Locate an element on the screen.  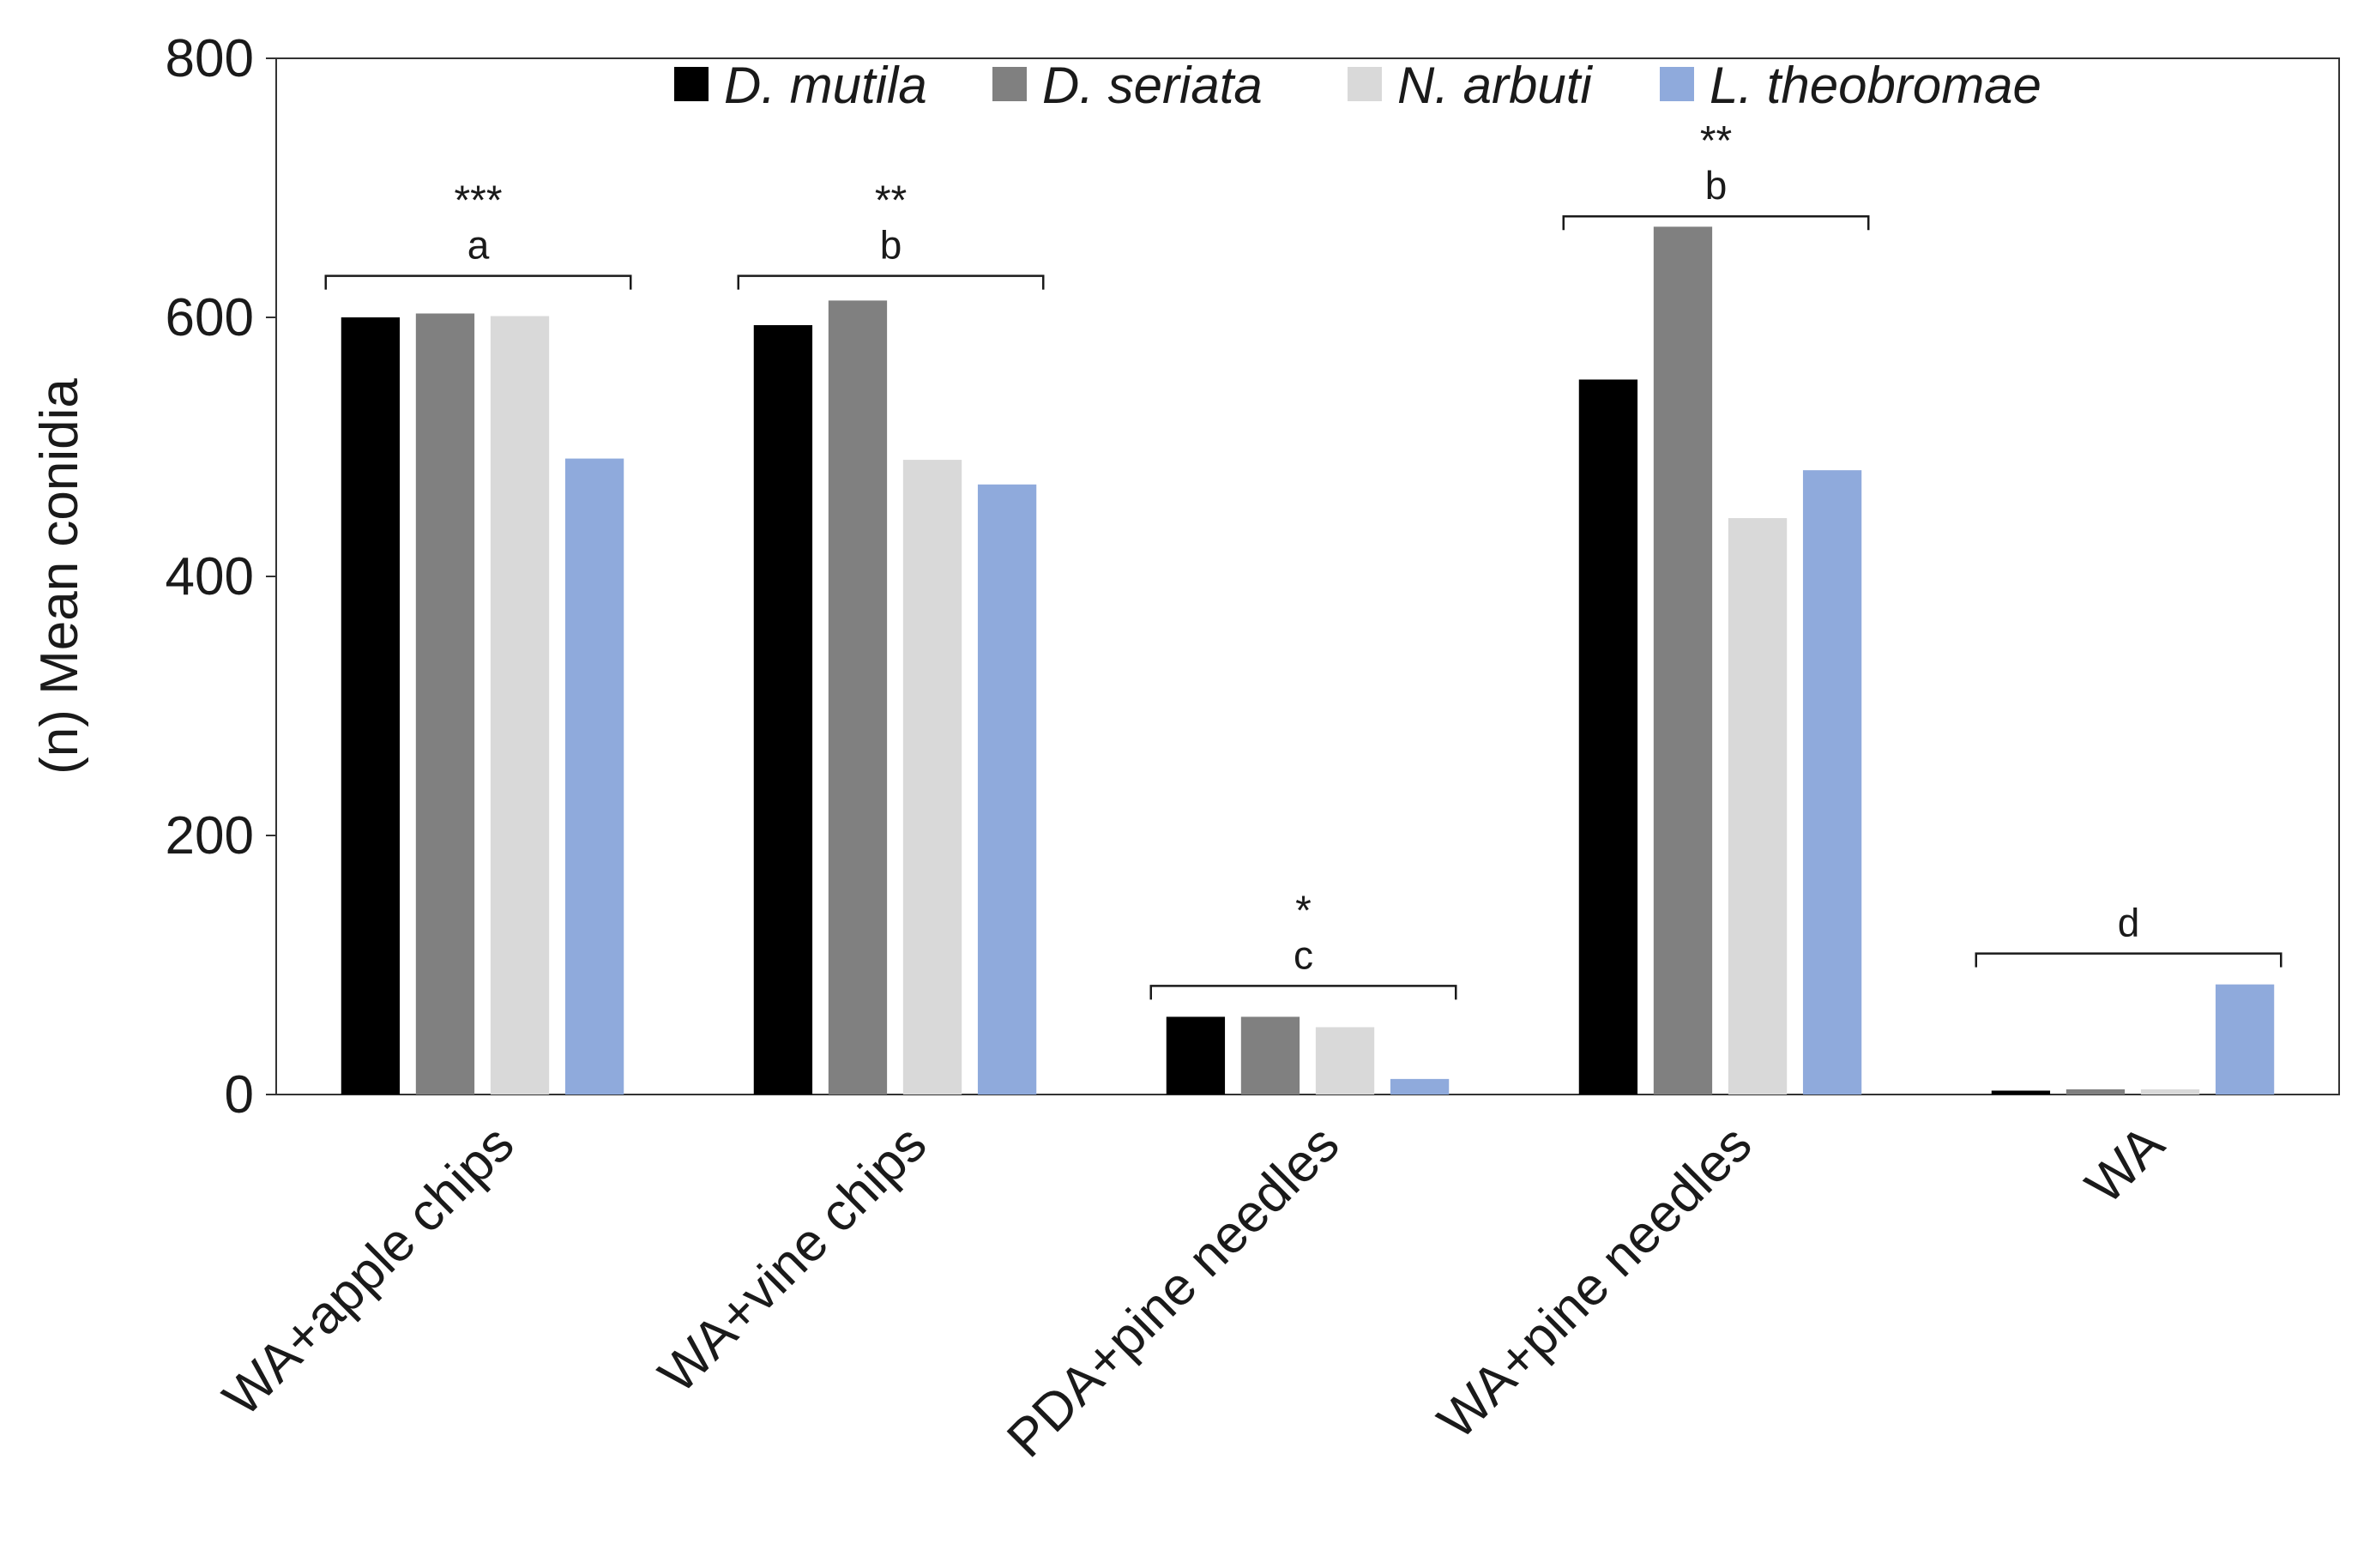
y-tick-label: 200 is located at coordinates (210, 836).